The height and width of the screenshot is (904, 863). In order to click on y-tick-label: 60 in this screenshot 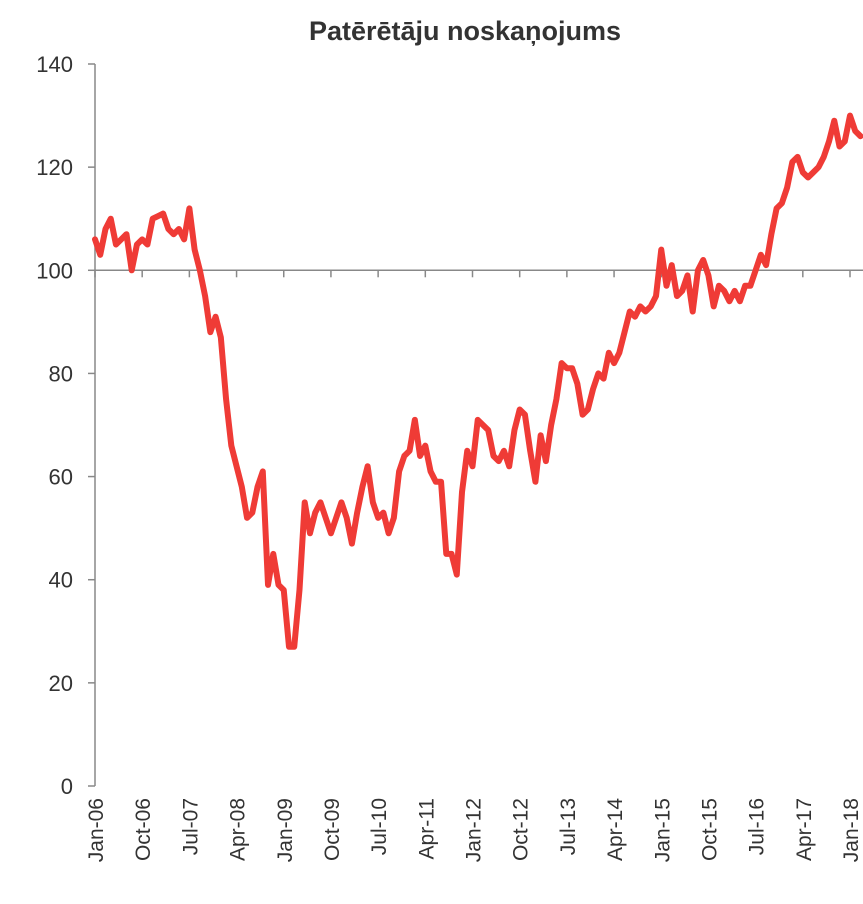, I will do `click(61, 477)`.